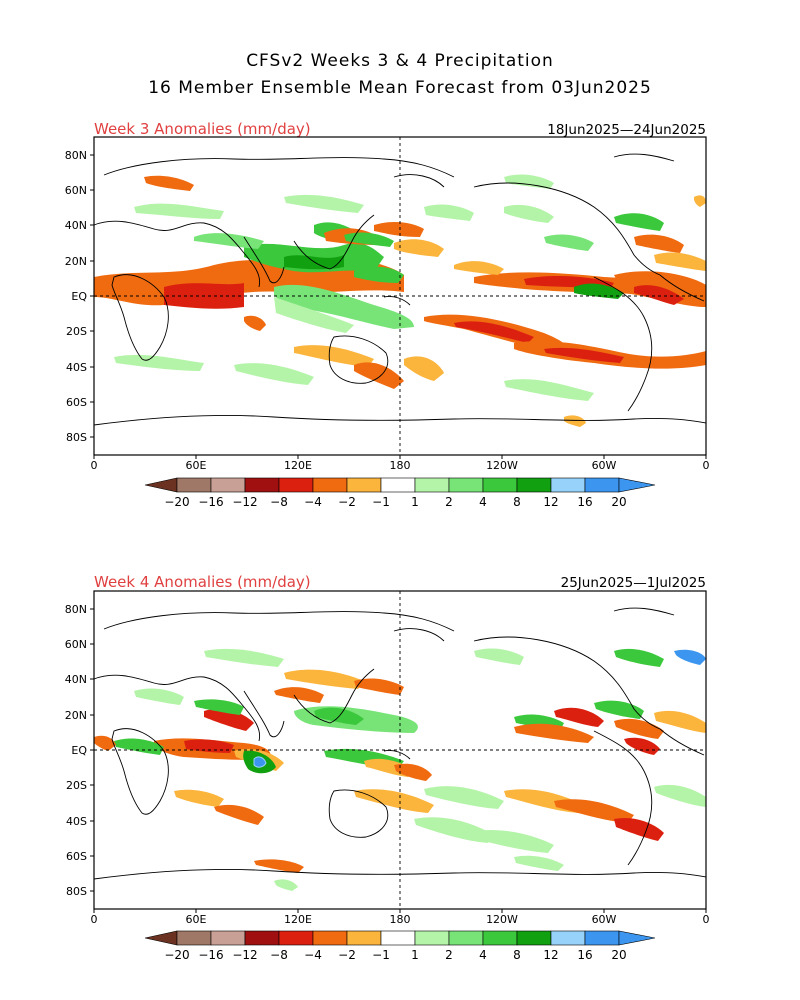  Describe the element at coordinates (161, 938) in the screenshot. I see `colorbar-low-arrow` at that location.